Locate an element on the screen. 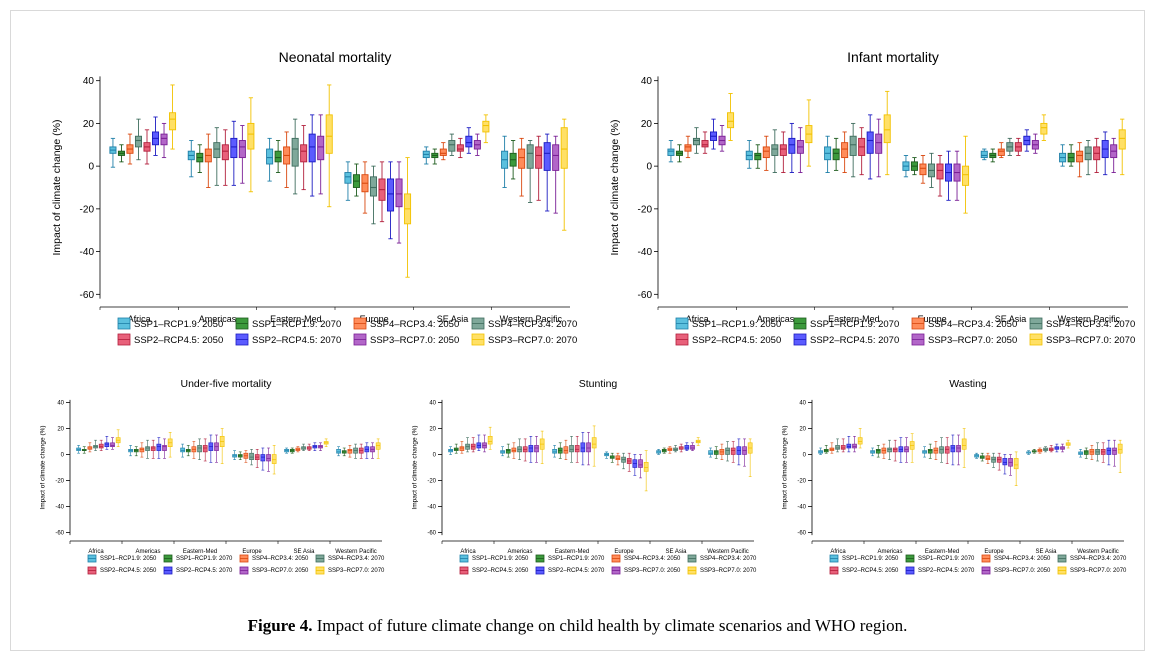 The height and width of the screenshot is (661, 1155). y-tick-label: -40 is located at coordinates (59, 508).